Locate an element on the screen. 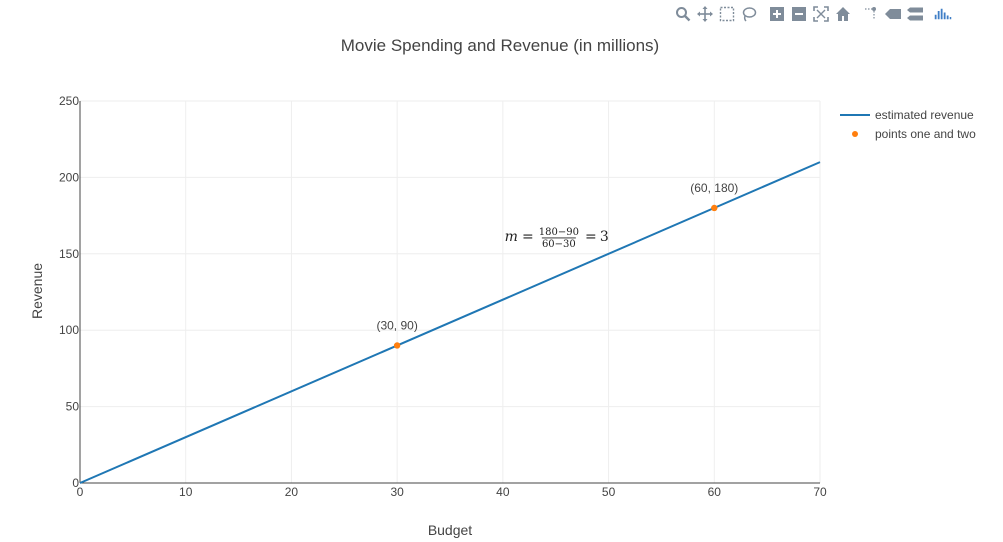 The height and width of the screenshot is (542, 1003). pan-icon is located at coordinates (705, 14).